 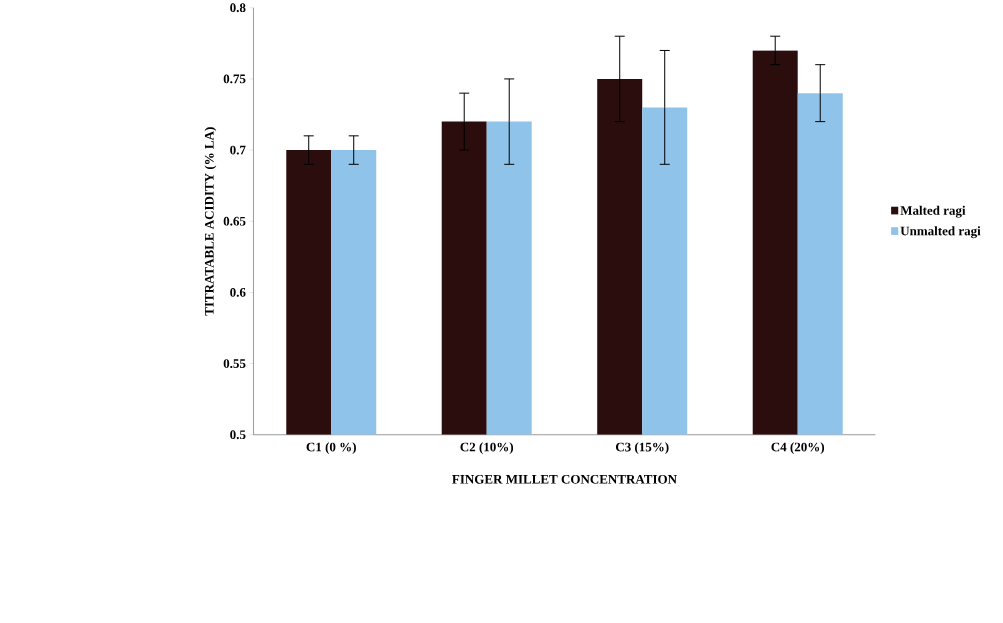 What do you see at coordinates (234, 221) in the screenshot?
I see `y-tick-label: 0.65` at bounding box center [234, 221].